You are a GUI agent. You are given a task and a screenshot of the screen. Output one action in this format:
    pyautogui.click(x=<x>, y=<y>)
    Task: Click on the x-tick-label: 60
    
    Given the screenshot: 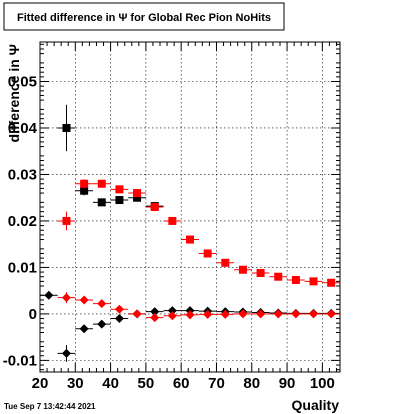 What is the action you would take?
    pyautogui.click(x=181, y=383)
    